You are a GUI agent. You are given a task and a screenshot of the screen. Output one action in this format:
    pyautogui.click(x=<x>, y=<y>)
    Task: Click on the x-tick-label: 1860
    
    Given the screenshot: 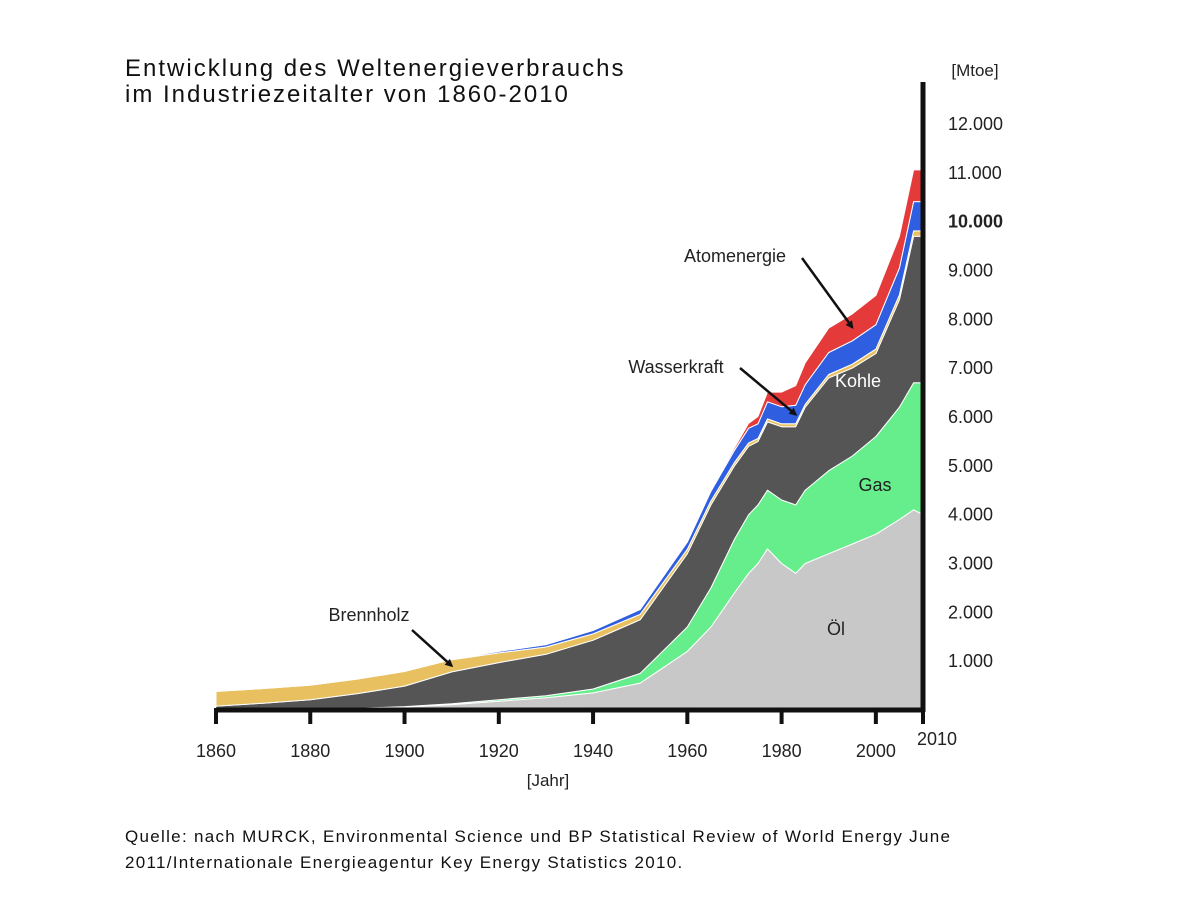 What is the action you would take?
    pyautogui.click(x=216, y=751)
    